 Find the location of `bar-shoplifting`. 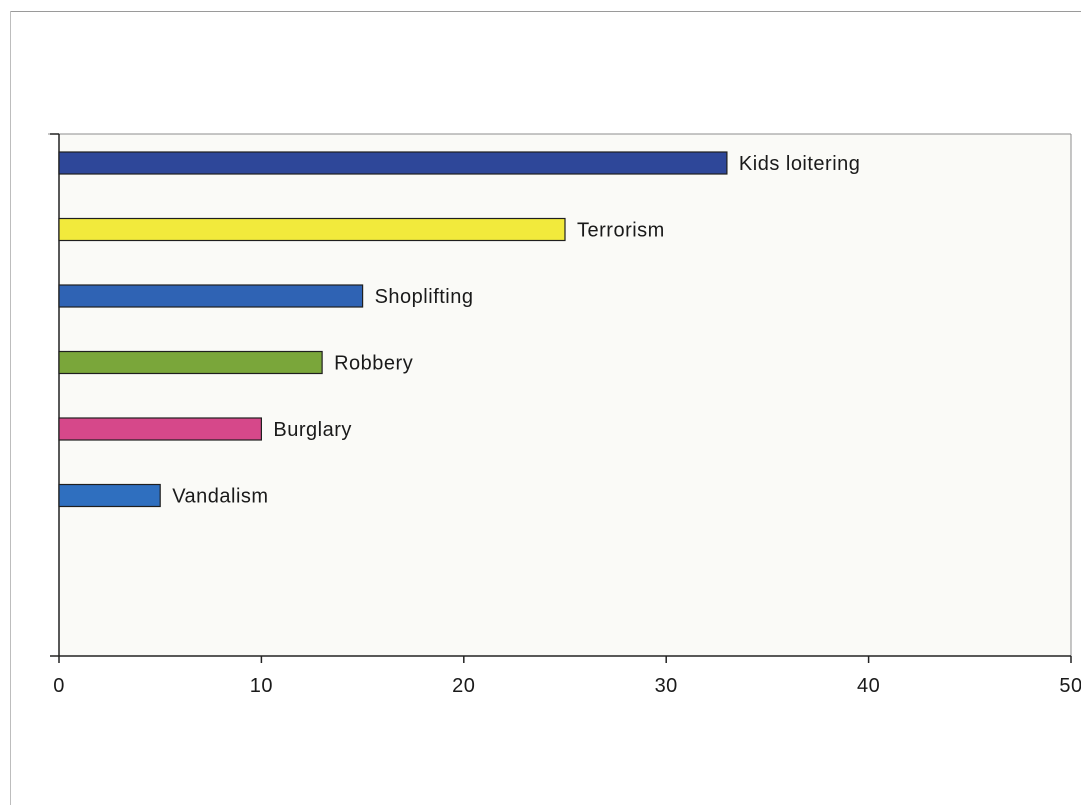

bar-shoplifting is located at coordinates (211, 296).